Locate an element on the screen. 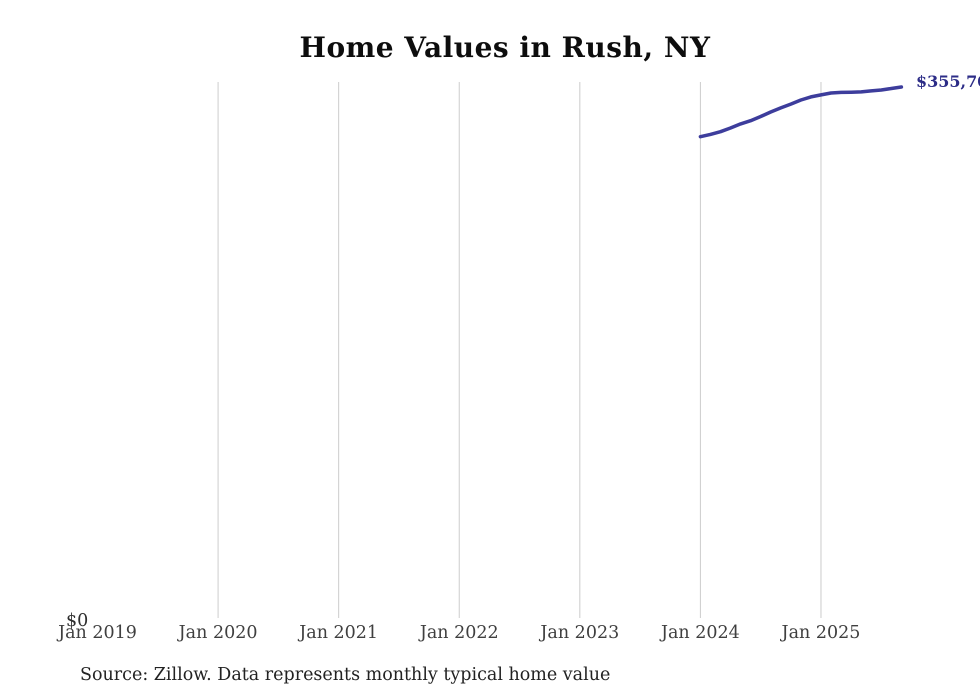 The width and height of the screenshot is (980, 699). x-axis-tick-label: Jan 2025 is located at coordinates (821, 633).